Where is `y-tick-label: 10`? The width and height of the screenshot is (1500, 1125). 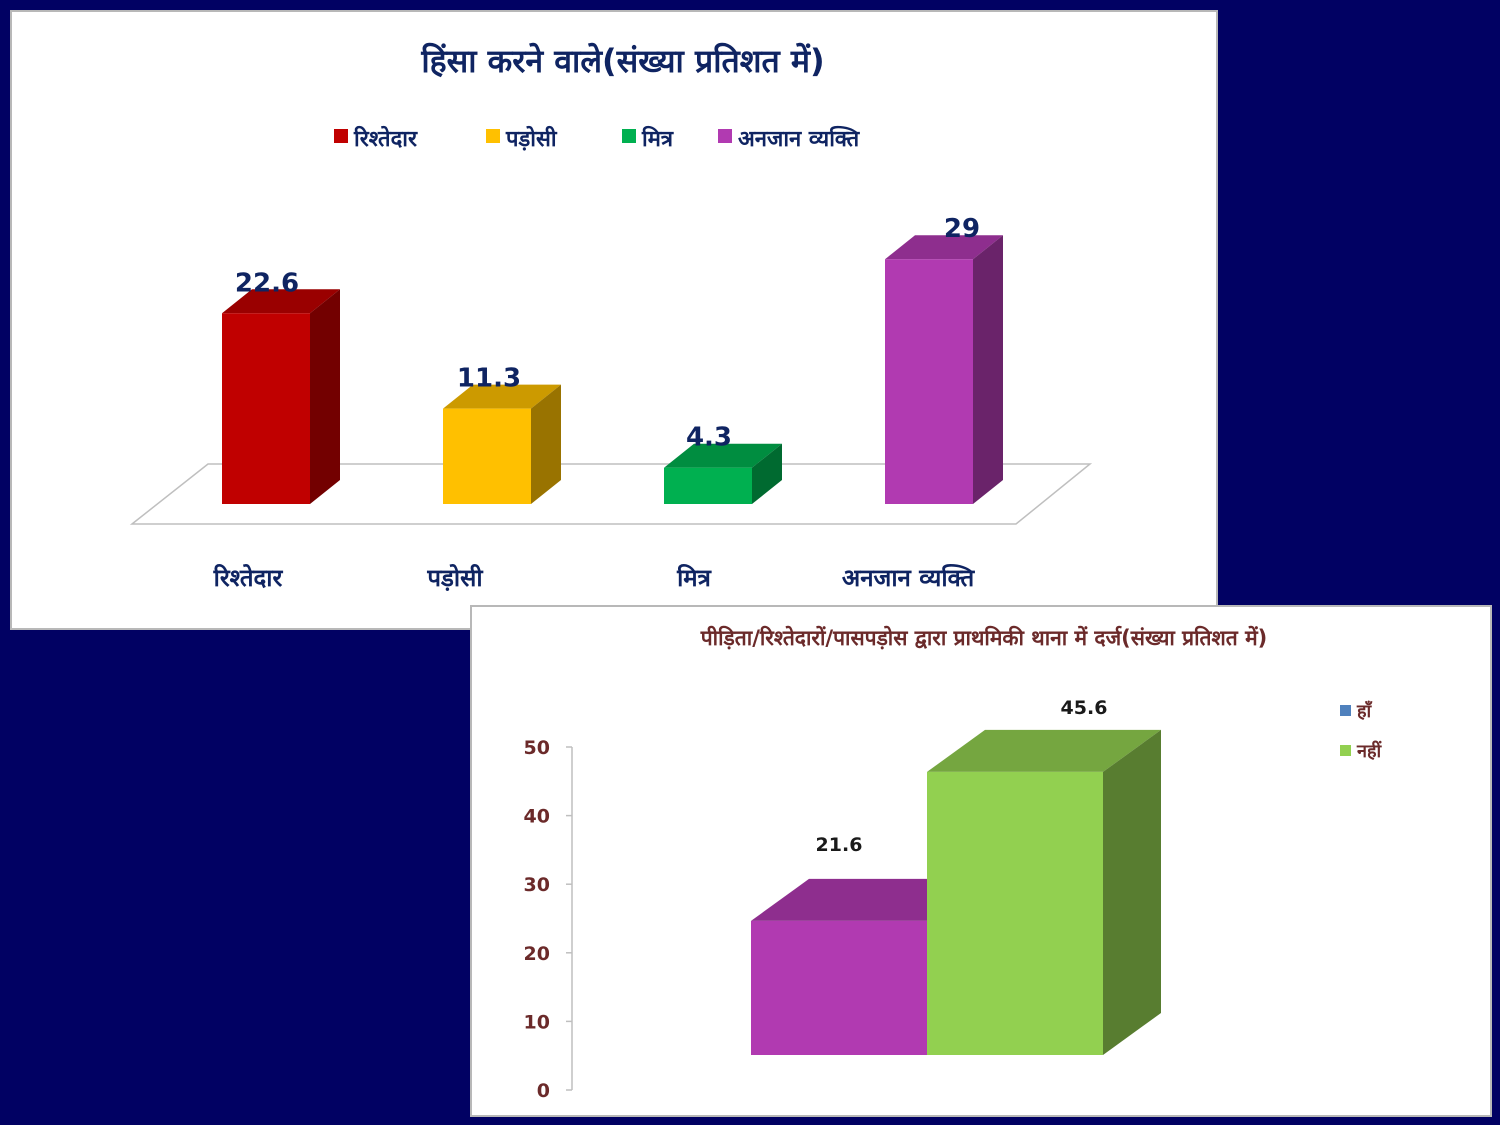 y-tick-label: 10 is located at coordinates (537, 1022).